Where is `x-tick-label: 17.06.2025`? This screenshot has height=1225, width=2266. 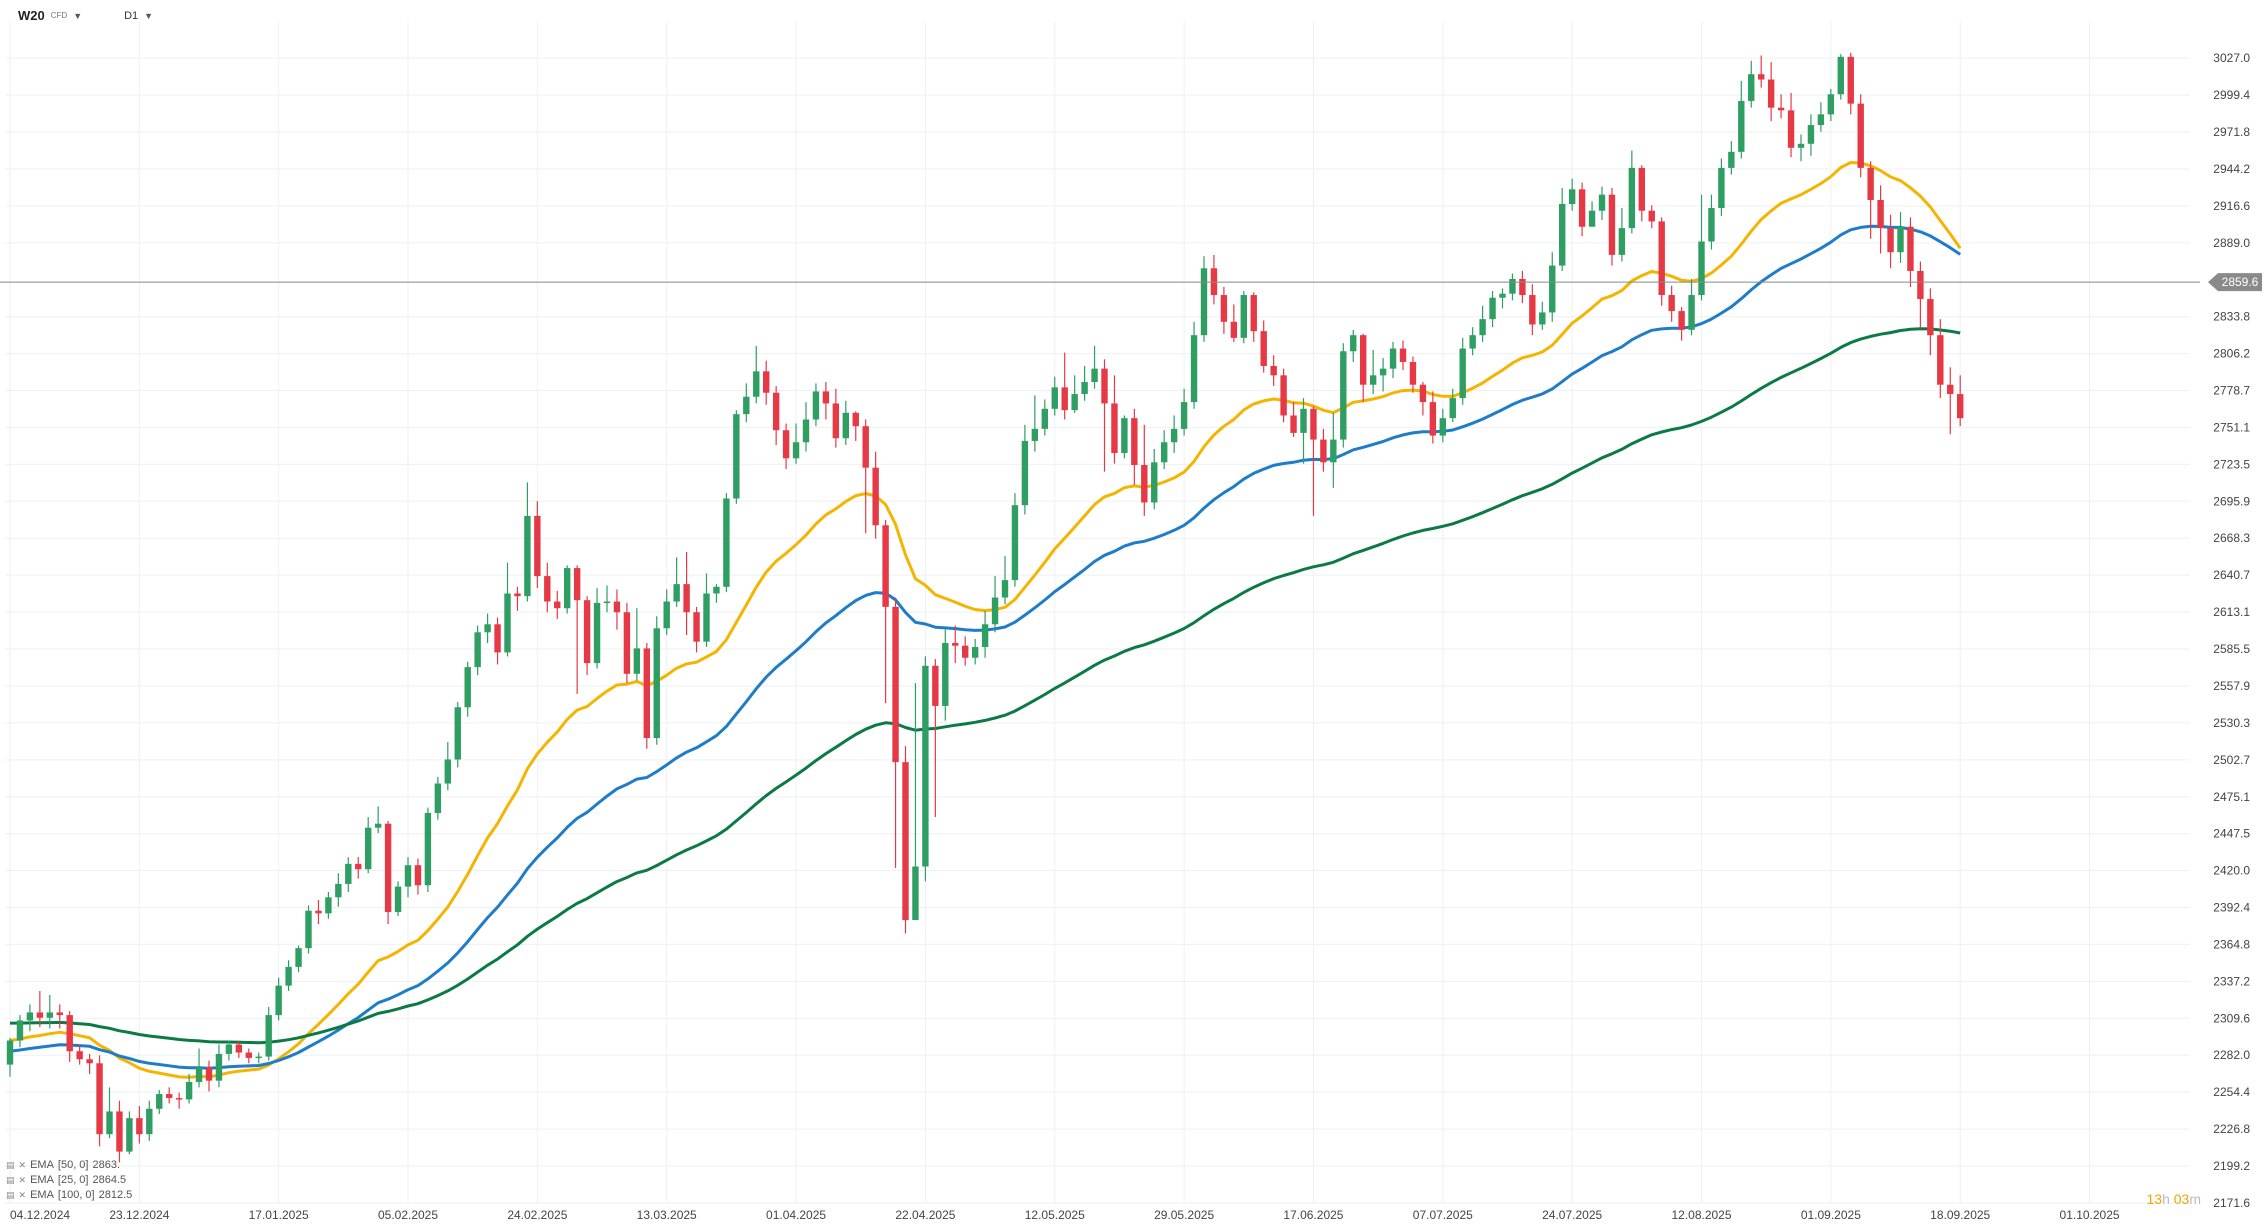 x-tick-label: 17.06.2025 is located at coordinates (1313, 1215).